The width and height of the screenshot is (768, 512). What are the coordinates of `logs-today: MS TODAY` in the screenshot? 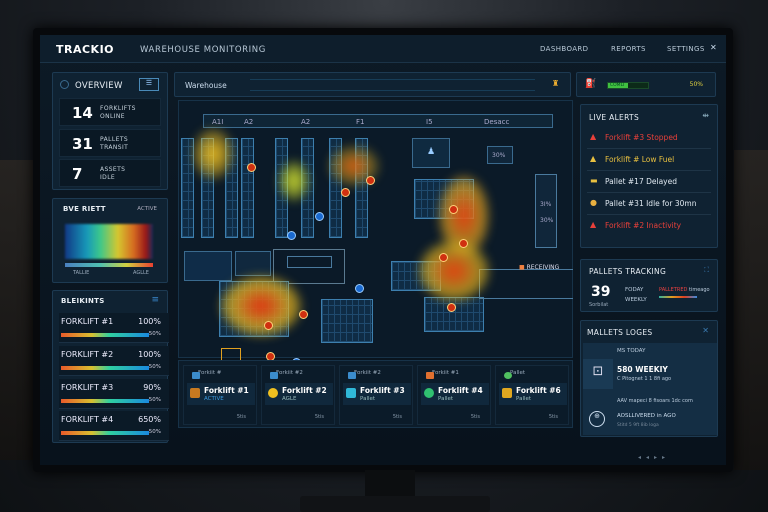 It's located at (631, 351).